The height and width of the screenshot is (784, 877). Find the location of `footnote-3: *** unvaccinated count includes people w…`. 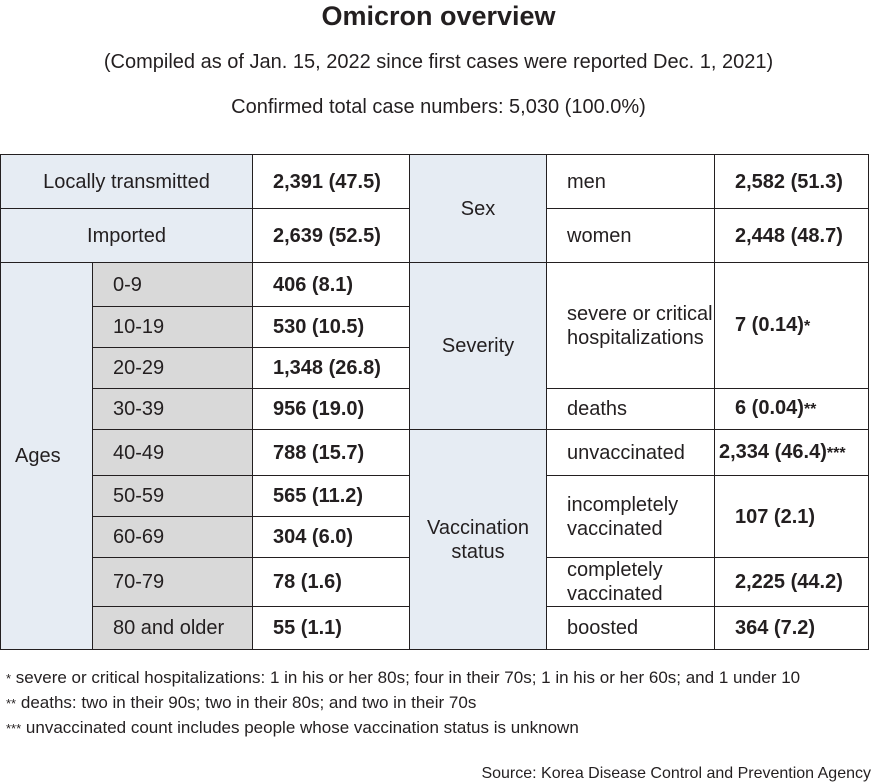

footnote-3: *** unvaccinated count includes people w… is located at coordinates (292, 727).